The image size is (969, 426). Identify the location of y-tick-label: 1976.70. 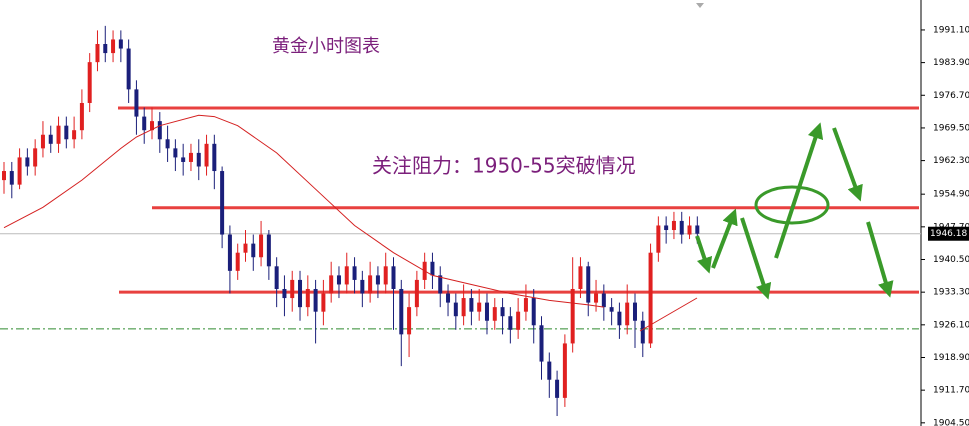
(951, 96).